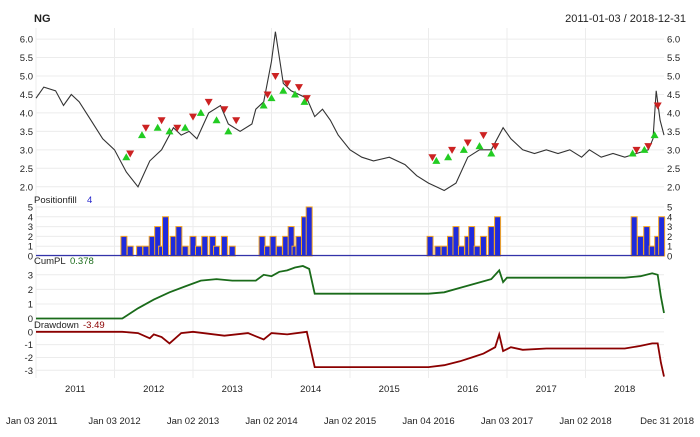 This screenshot has height=437, width=700. I want to click on position-tick-label: 2, so click(30, 237).